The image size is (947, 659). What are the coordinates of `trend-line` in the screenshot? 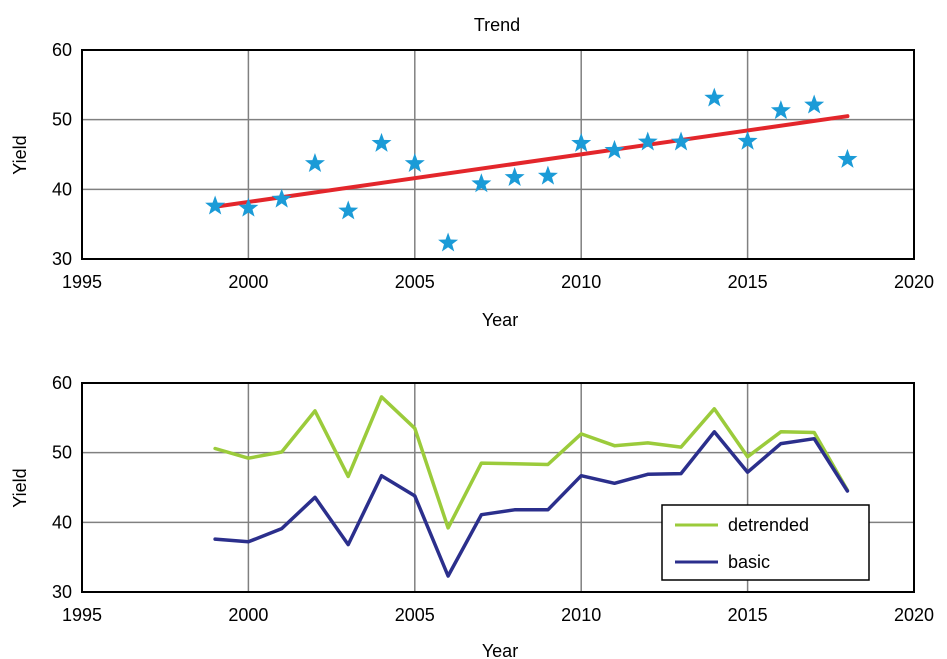 It's located at (531, 161).